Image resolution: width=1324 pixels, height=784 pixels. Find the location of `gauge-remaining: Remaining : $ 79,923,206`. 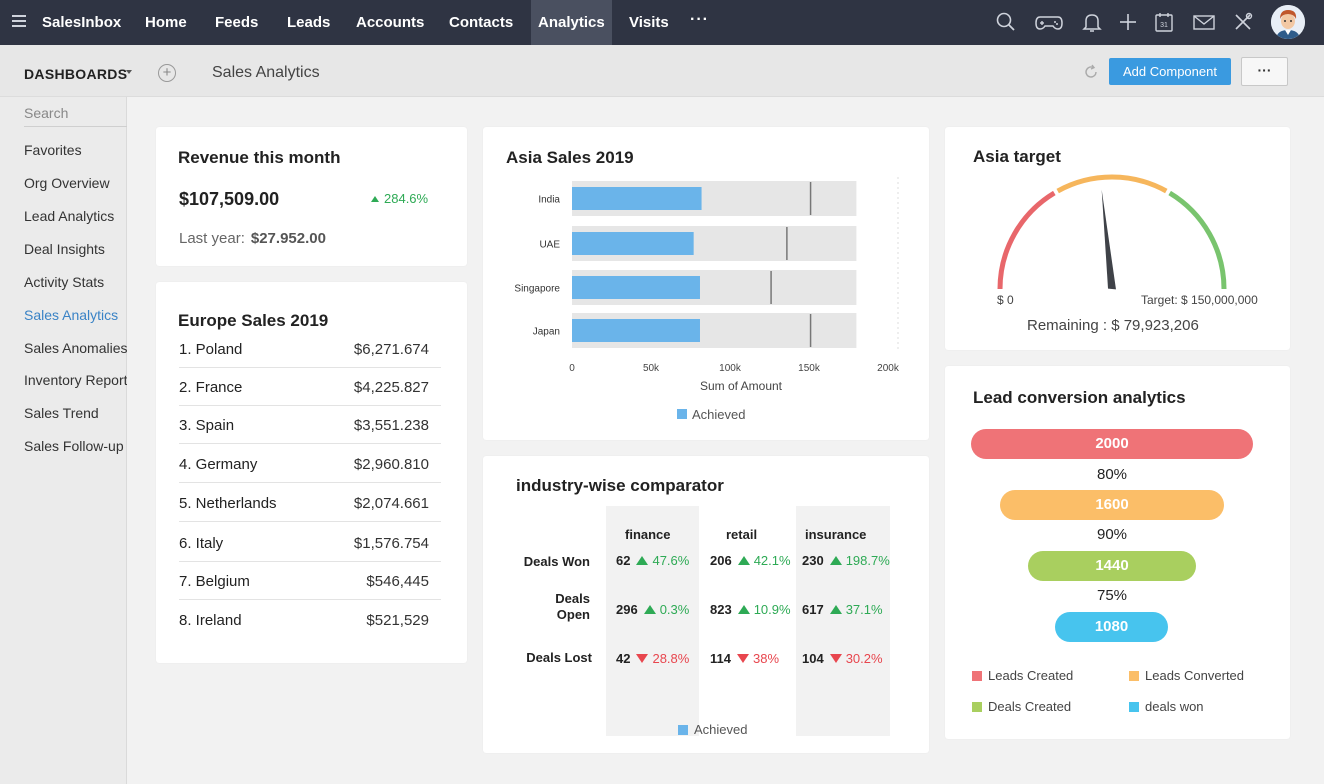

gauge-remaining: Remaining : $ 79,923,206 is located at coordinates (1113, 325).